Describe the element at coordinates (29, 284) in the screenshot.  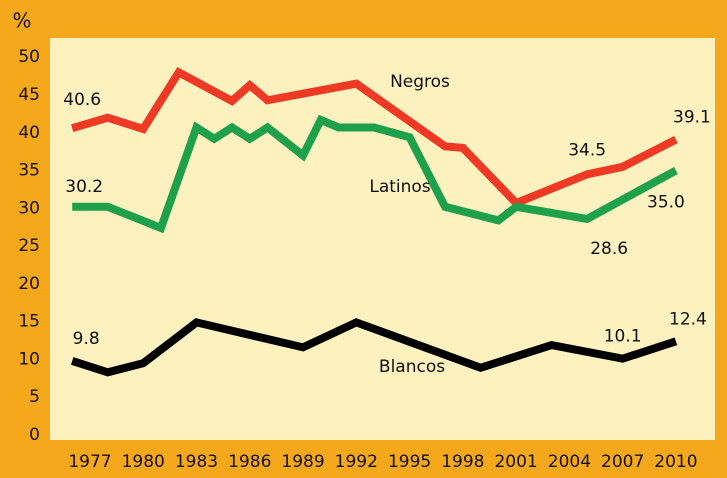
I see `y-tick-label: 20` at that location.